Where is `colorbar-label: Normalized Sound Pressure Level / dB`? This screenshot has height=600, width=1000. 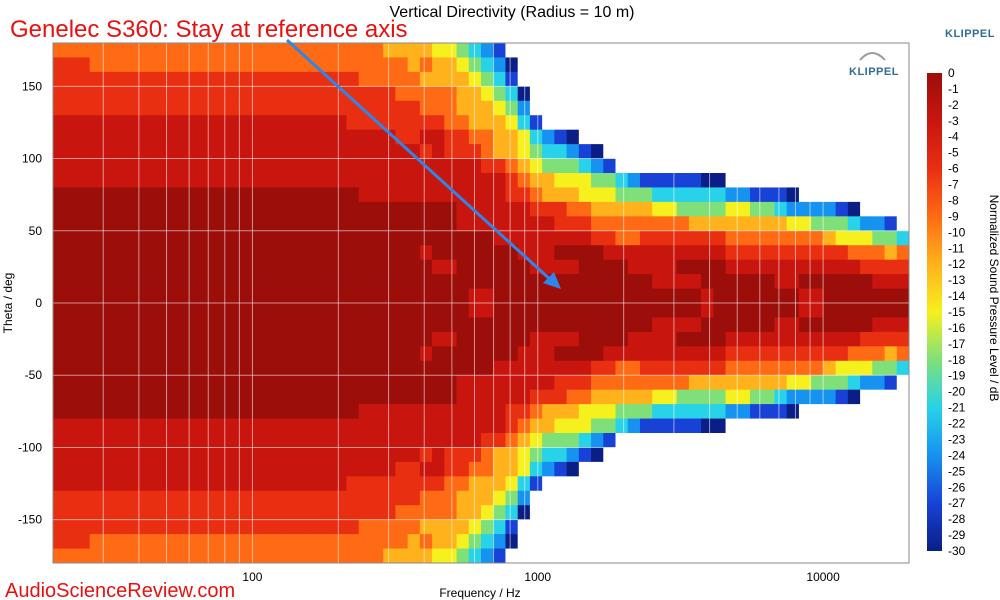 colorbar-label: Normalized Sound Pressure Level / dB is located at coordinates (993, 298).